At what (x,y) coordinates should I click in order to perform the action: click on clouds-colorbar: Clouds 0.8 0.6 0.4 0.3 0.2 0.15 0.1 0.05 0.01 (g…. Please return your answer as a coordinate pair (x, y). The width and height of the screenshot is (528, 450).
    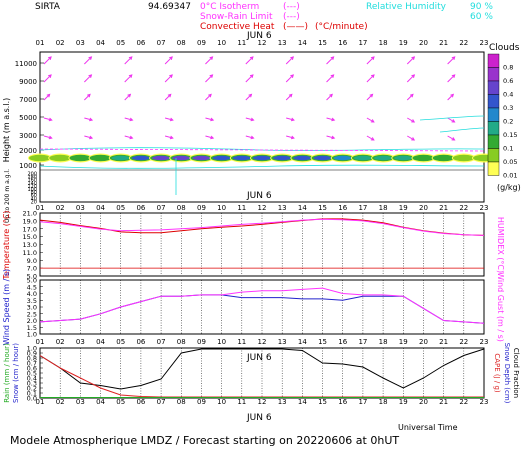
    Looking at the image, I should click on (504, 117).